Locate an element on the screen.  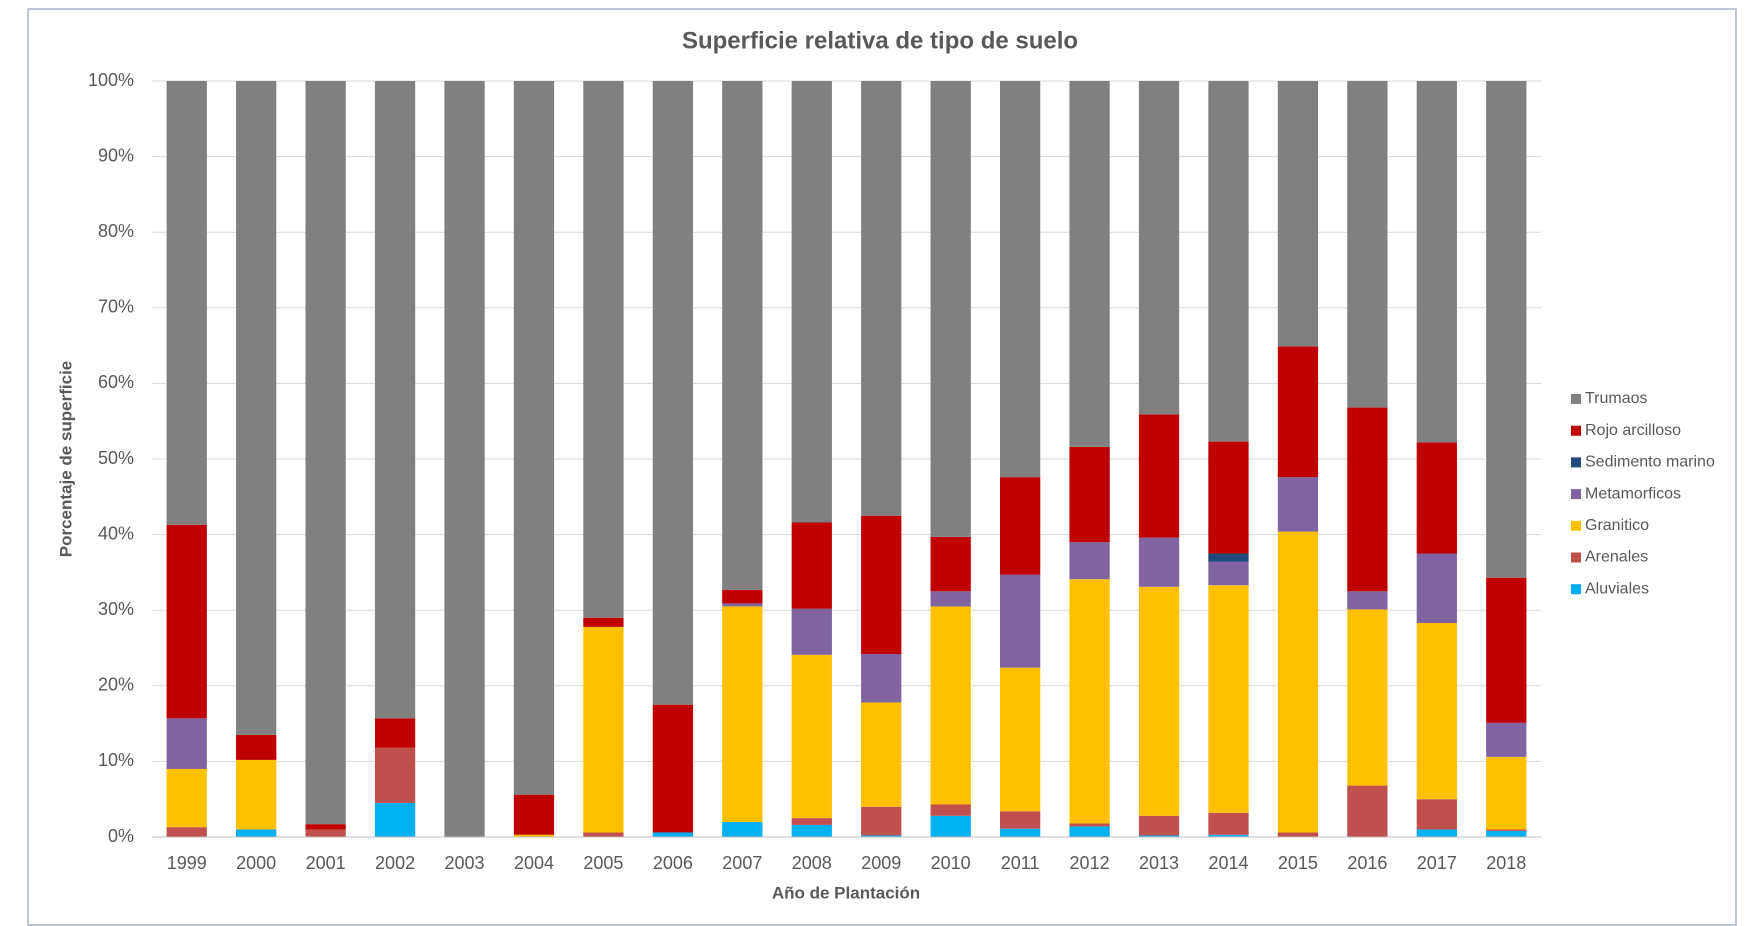
y-tick-label: 60% is located at coordinates (116, 382).